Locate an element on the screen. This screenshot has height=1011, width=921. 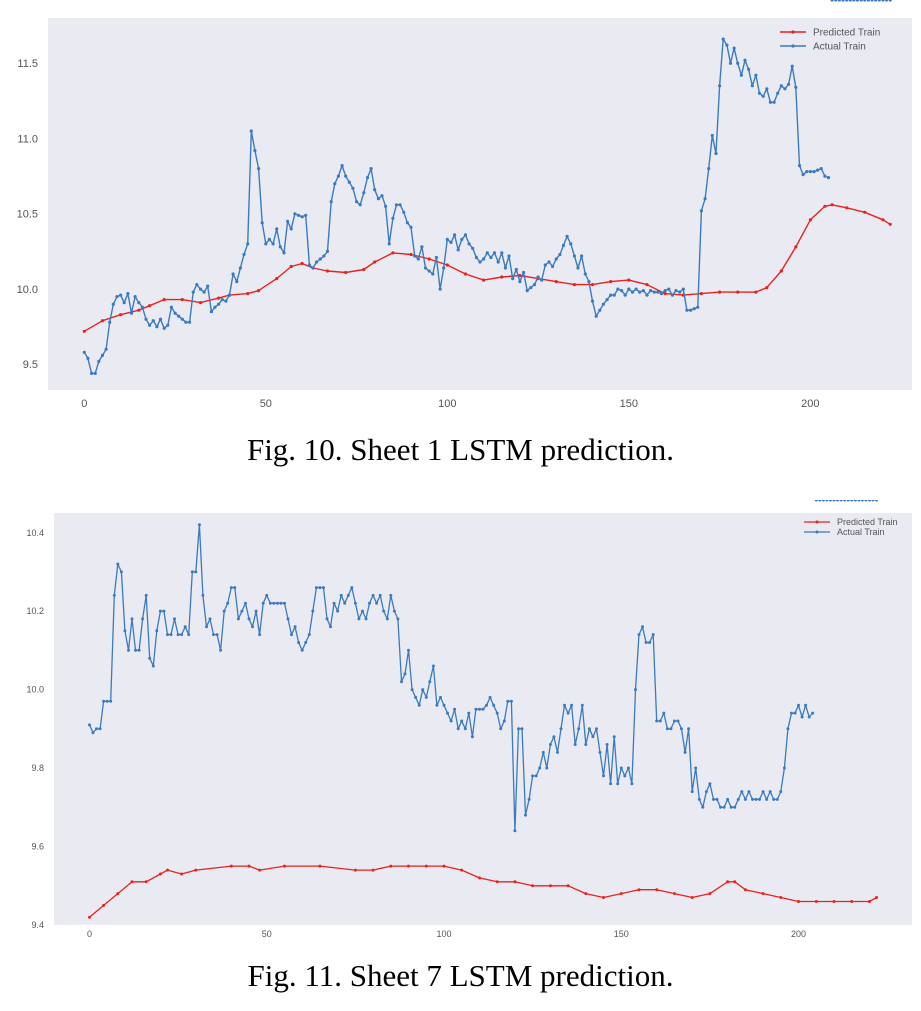
y-tick-label: 9.8 is located at coordinates (37, 768).